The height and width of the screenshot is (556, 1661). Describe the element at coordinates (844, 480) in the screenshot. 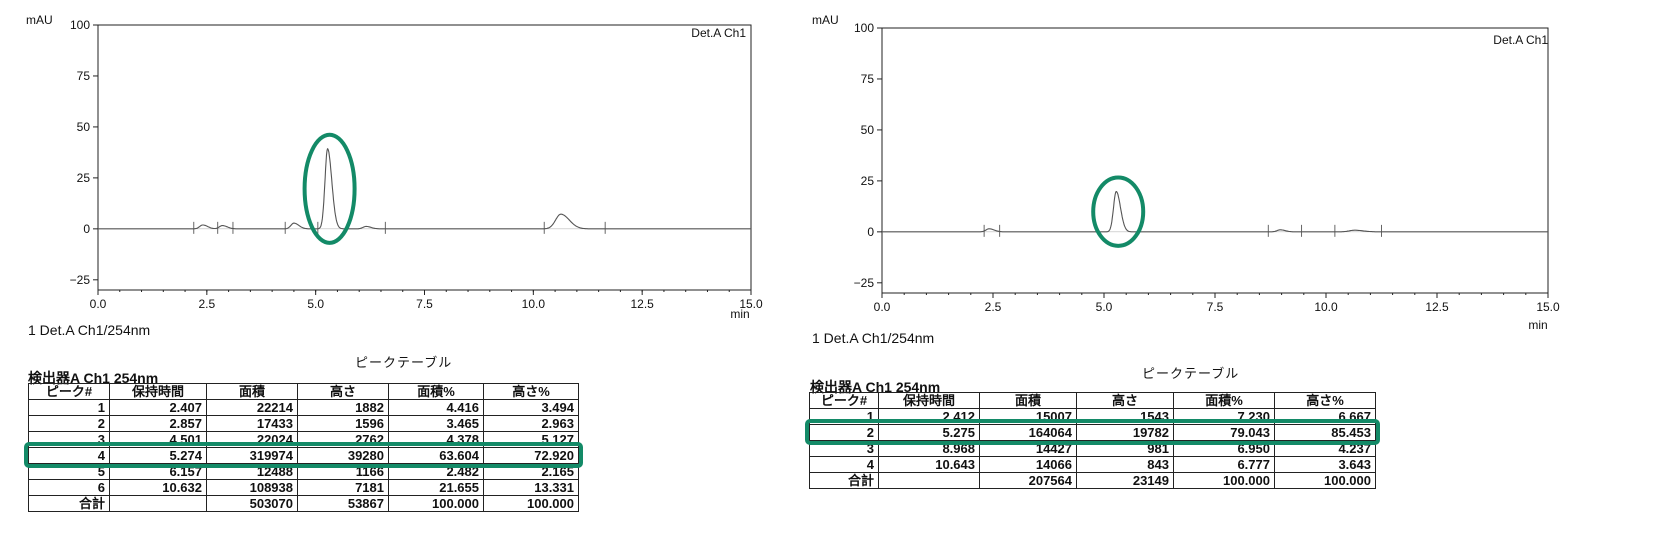

I see `table-cell: 合計` at that location.